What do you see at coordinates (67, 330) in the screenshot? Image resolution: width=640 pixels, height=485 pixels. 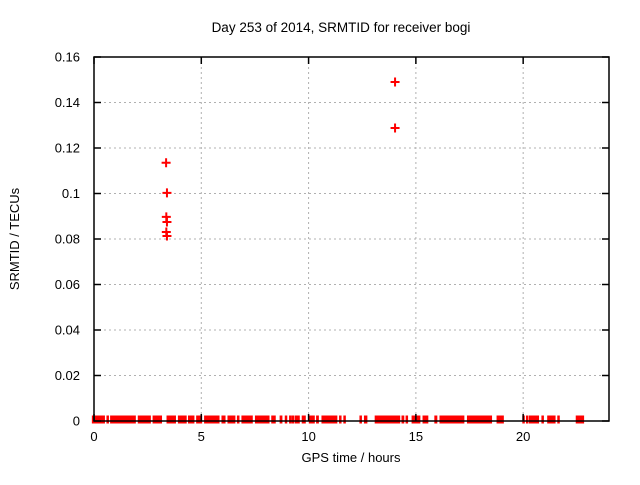 I see `y-tick-label: 0.04` at bounding box center [67, 330].